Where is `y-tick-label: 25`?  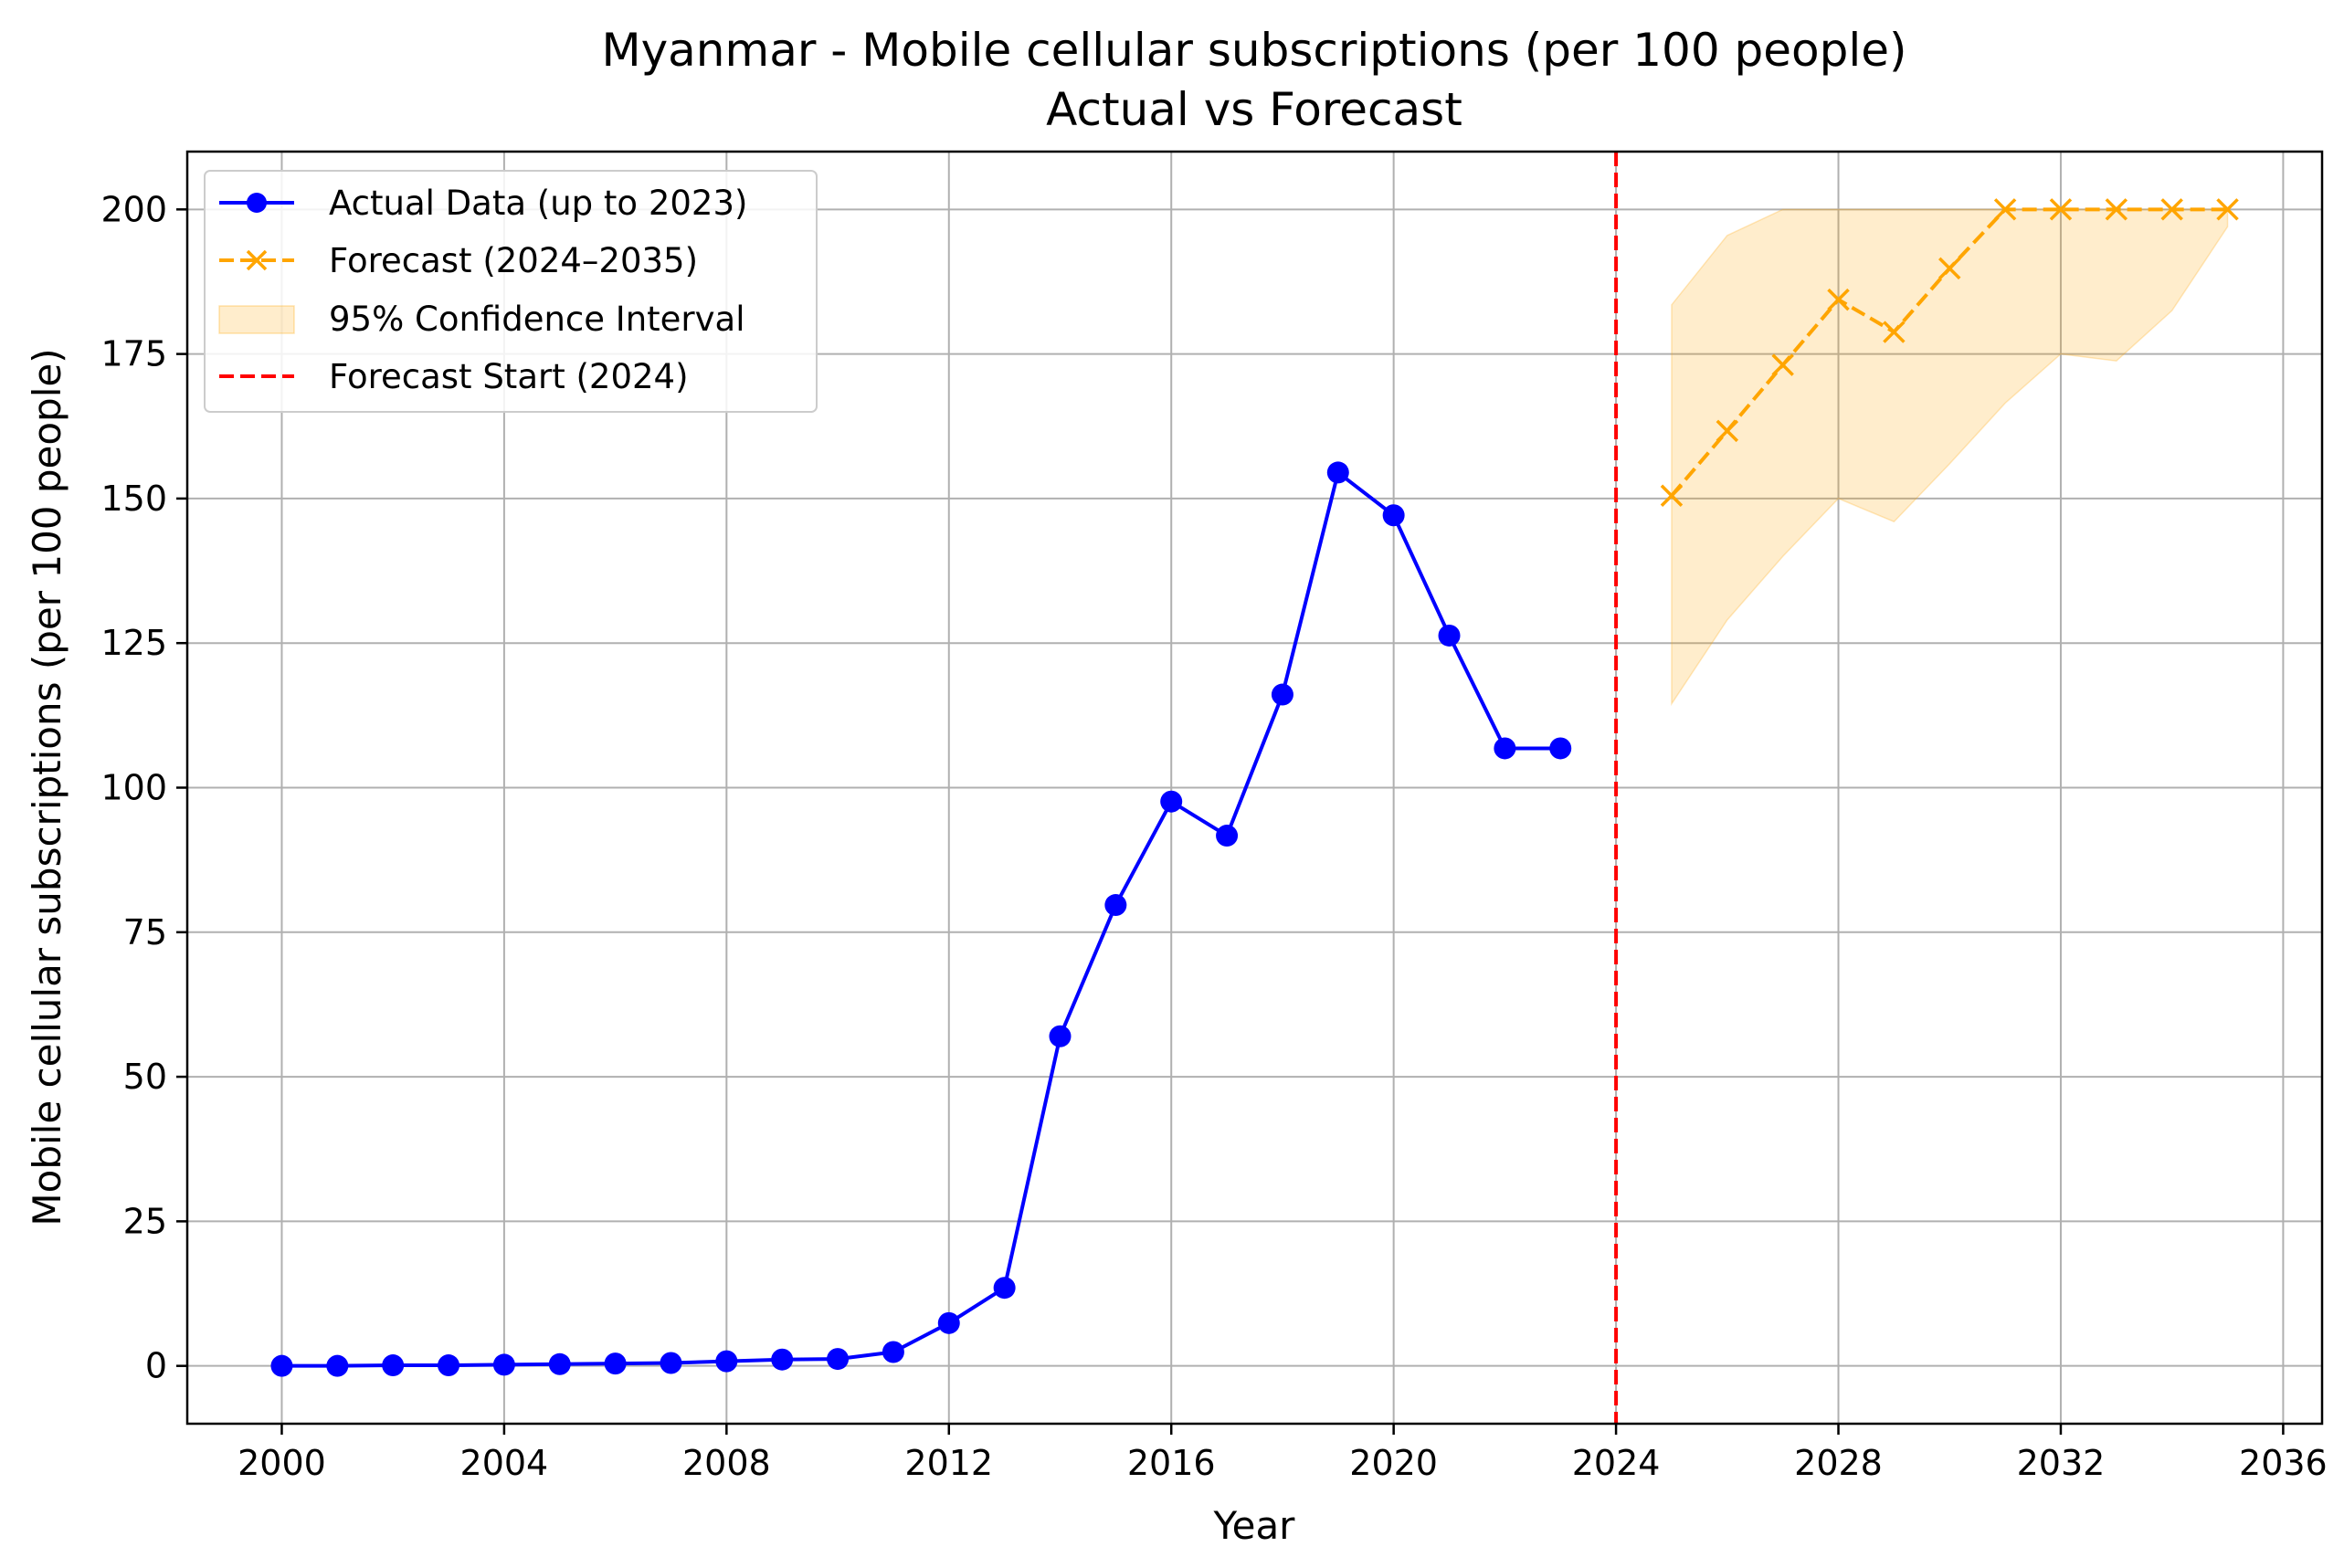 y-tick-label: 25 is located at coordinates (145, 1221).